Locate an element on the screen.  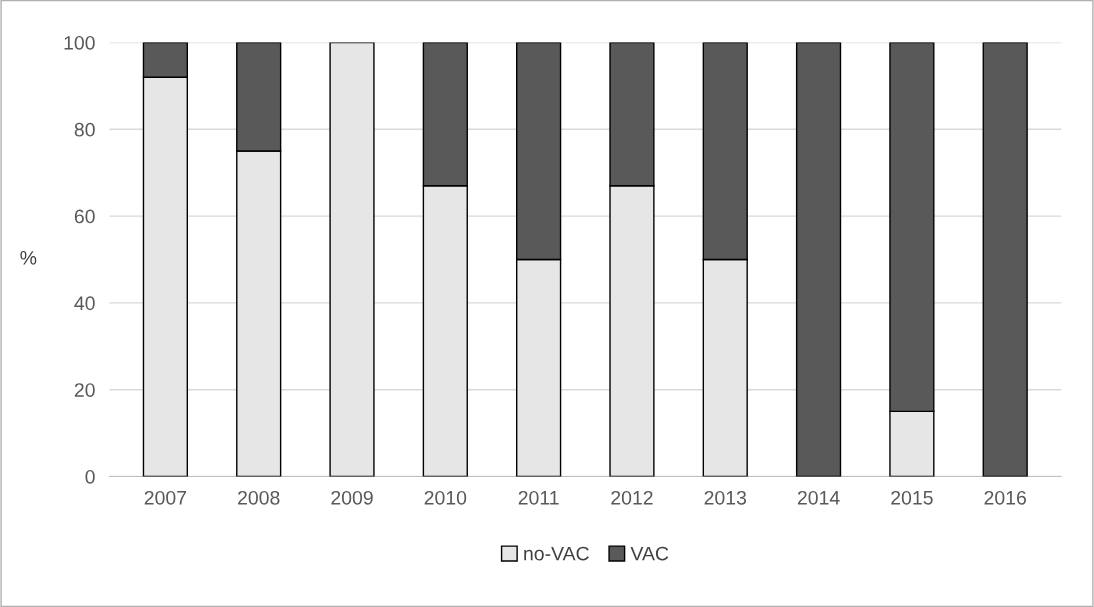
x-tick-label: 2008 is located at coordinates (259, 497).